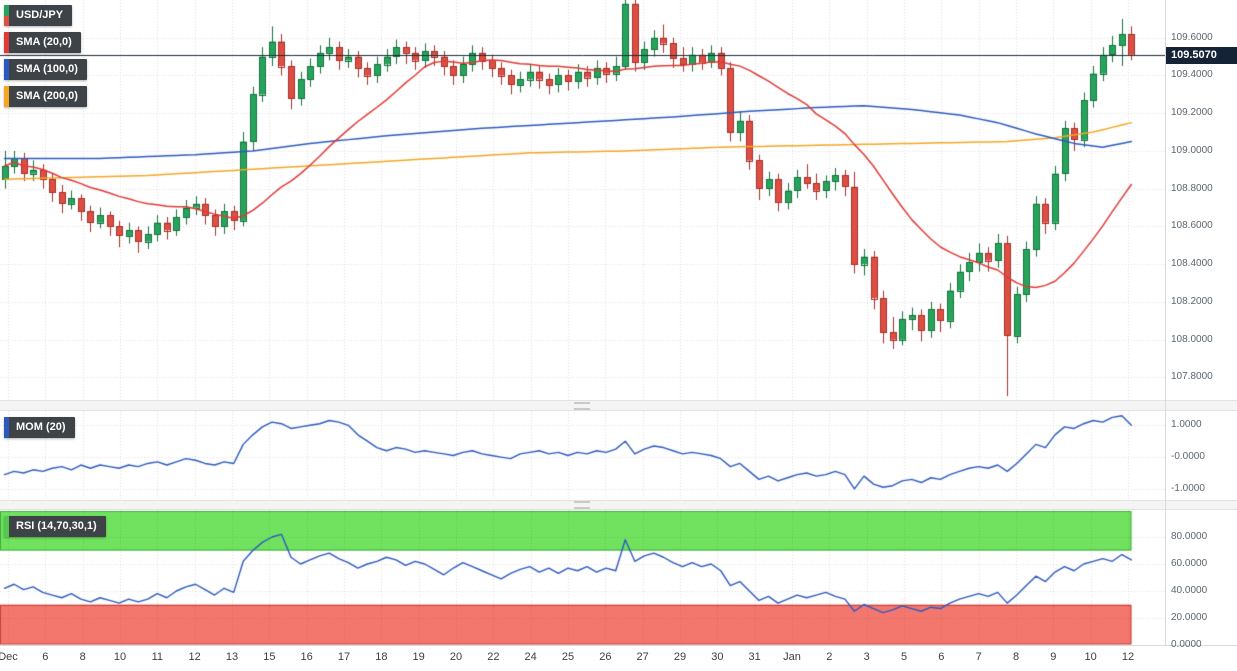 The height and width of the screenshot is (671, 1237). What do you see at coordinates (605, 657) in the screenshot?
I see `time-axis-label: 26` at bounding box center [605, 657].